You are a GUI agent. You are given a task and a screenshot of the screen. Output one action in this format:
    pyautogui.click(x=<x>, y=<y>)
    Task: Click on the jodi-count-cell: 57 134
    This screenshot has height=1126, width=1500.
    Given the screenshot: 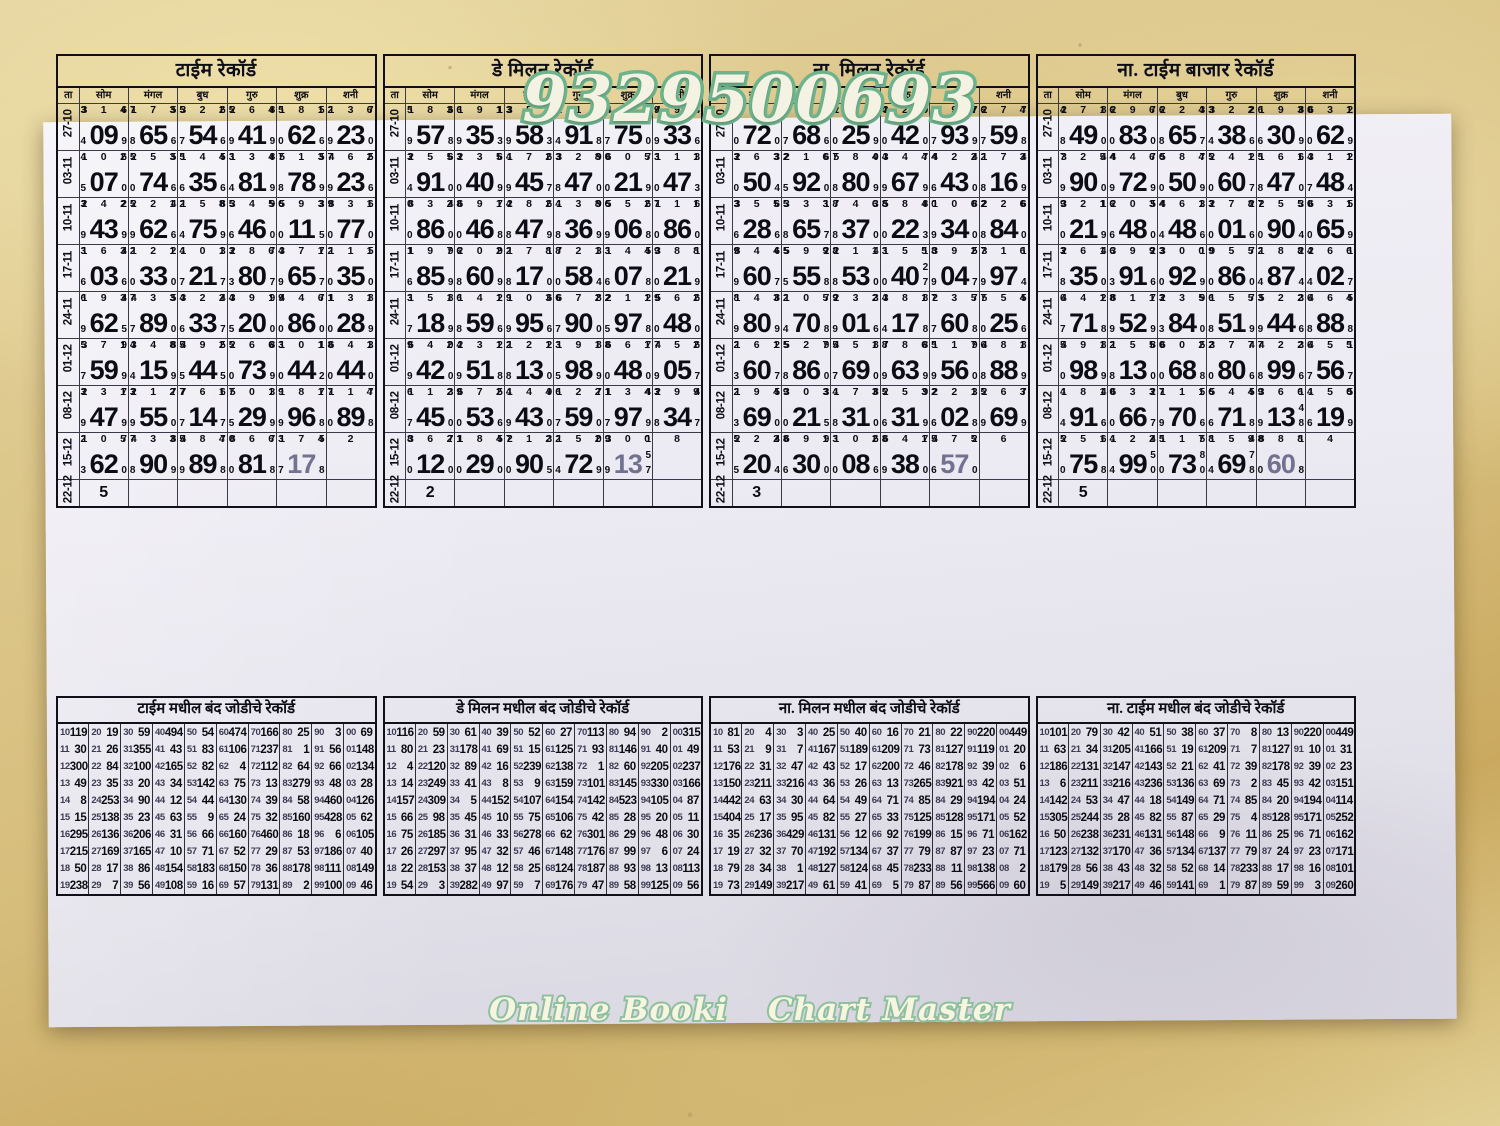 What is the action you would take?
    pyautogui.click(x=853, y=851)
    